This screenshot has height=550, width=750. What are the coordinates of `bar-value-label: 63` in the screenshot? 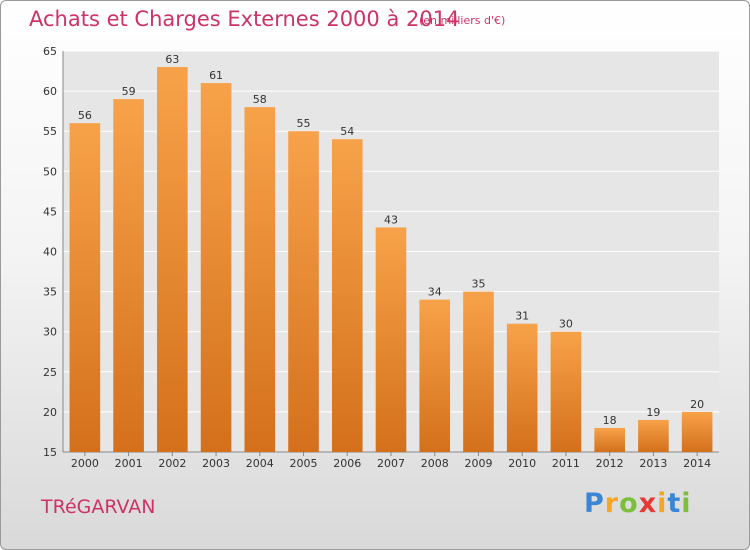 It's located at (172, 59).